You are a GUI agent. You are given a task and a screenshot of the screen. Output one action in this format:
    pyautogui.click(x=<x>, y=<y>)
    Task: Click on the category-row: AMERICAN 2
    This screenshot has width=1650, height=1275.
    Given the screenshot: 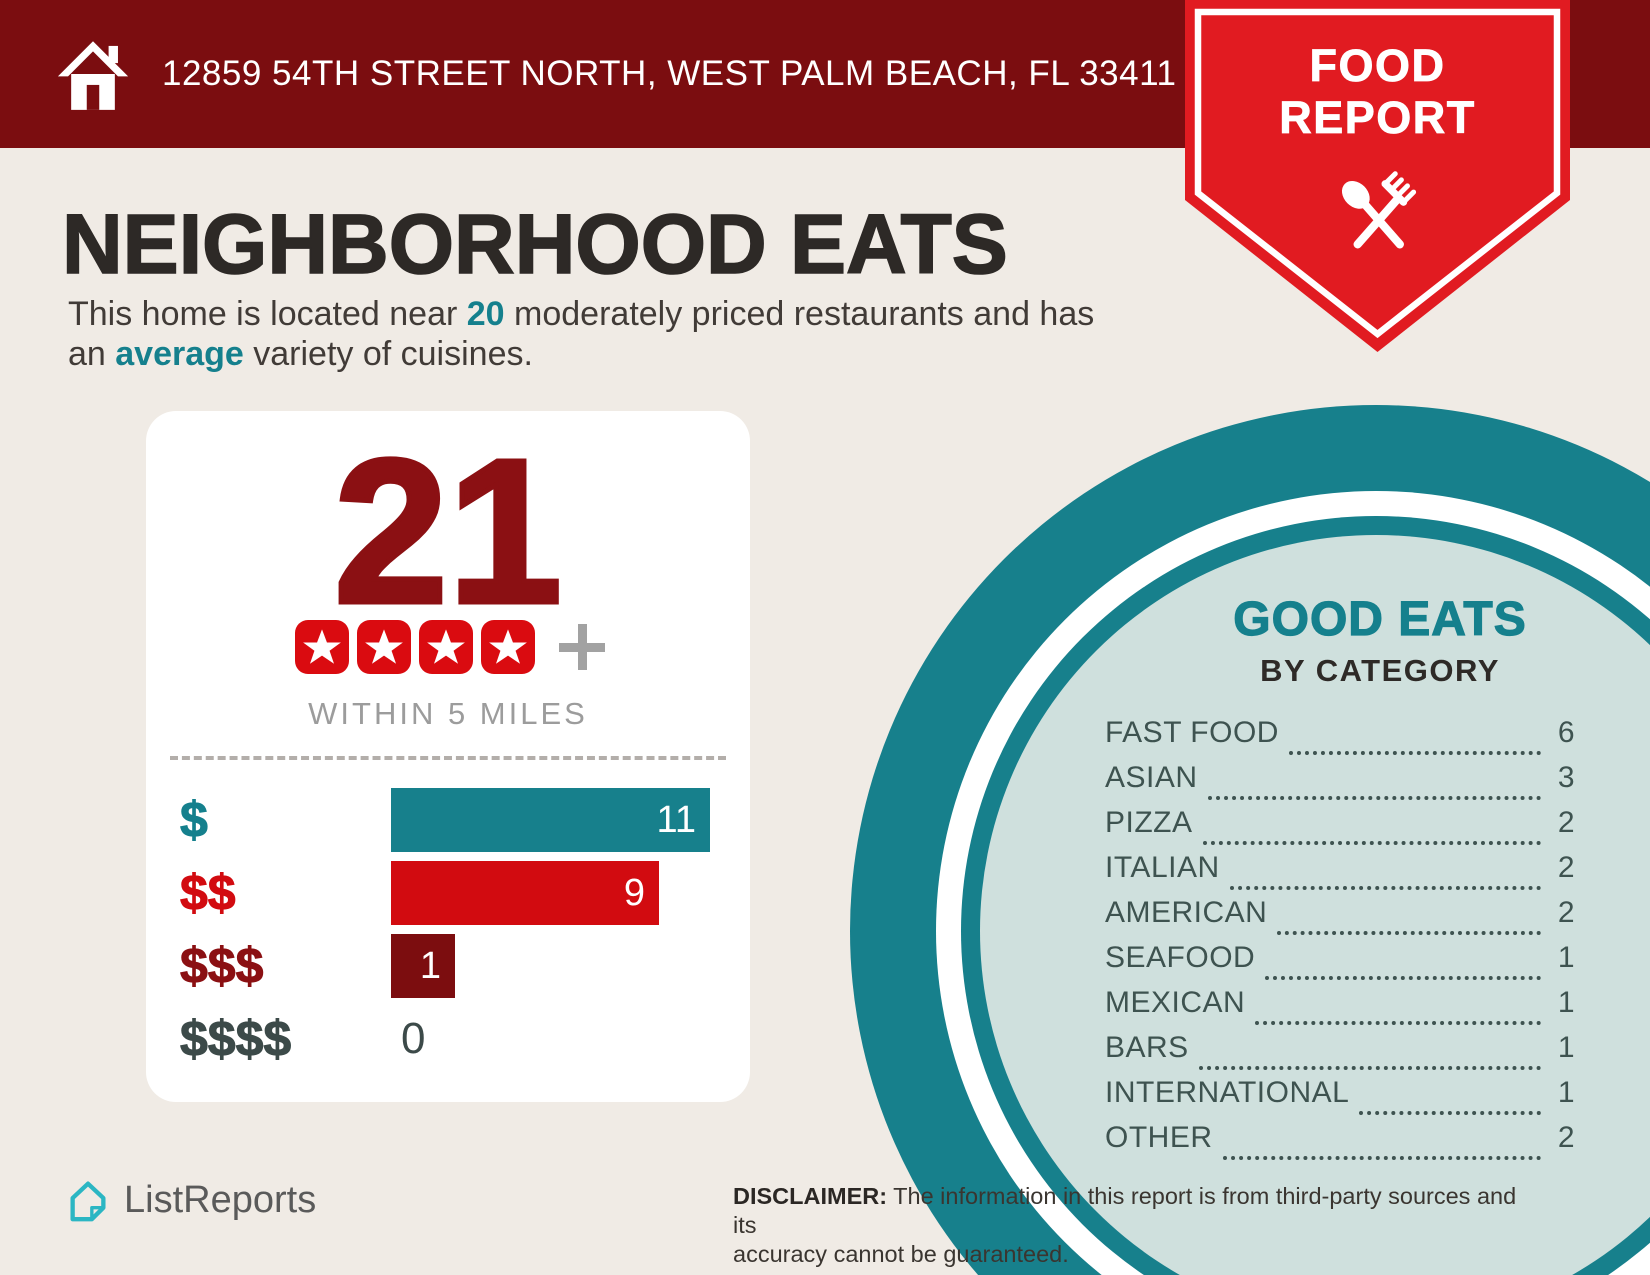 What is the action you would take?
    pyautogui.click(x=1340, y=918)
    